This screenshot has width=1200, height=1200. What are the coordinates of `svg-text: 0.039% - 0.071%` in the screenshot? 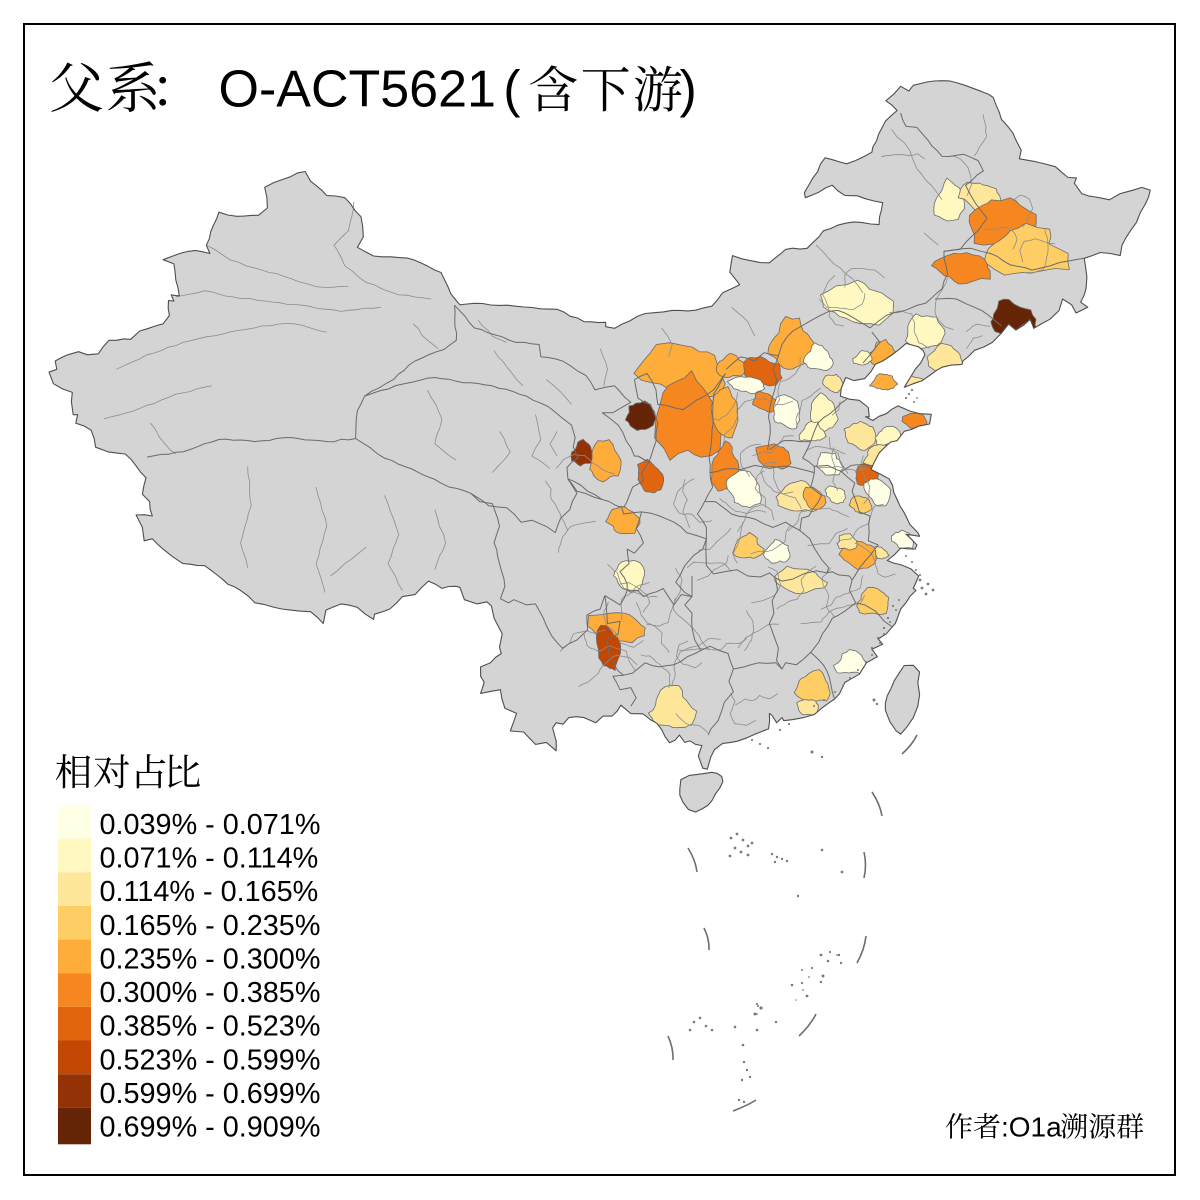 It's located at (210, 825).